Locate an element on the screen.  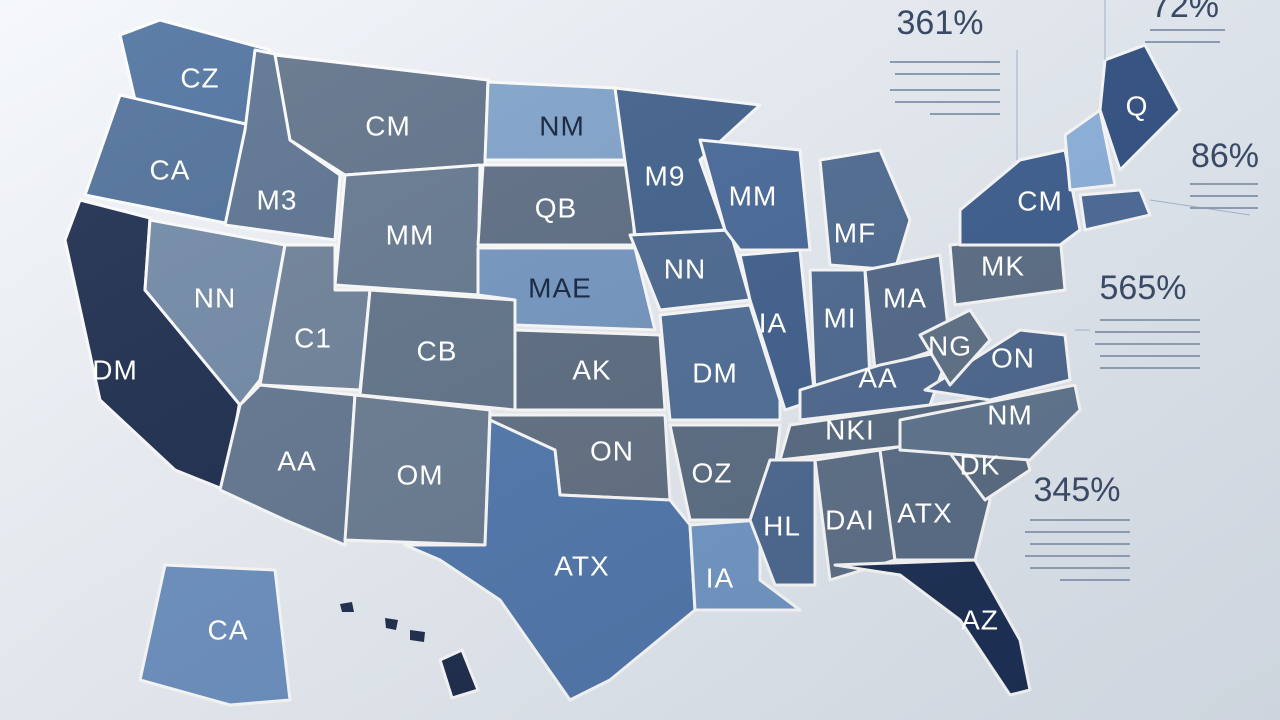
state-label: OZ is located at coordinates (712, 472).